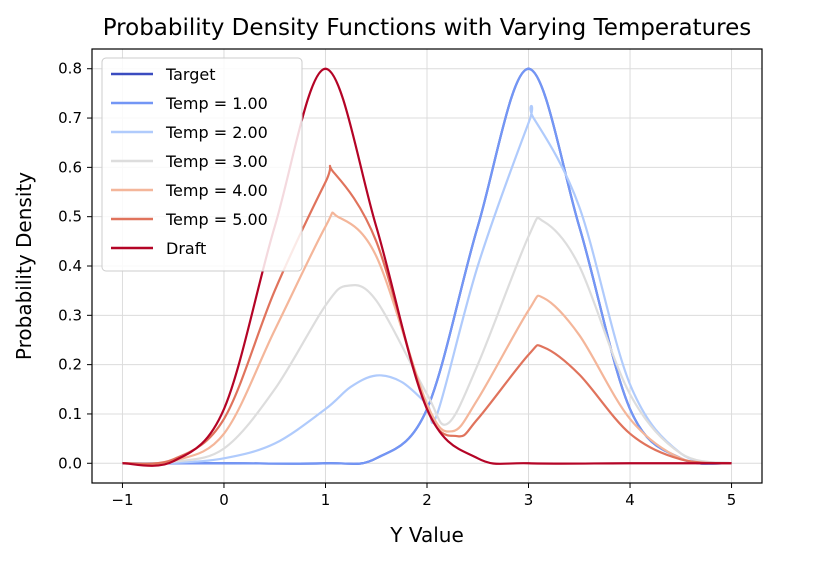  I want to click on legend-label-2: Temp = 2.00, so click(216, 132).